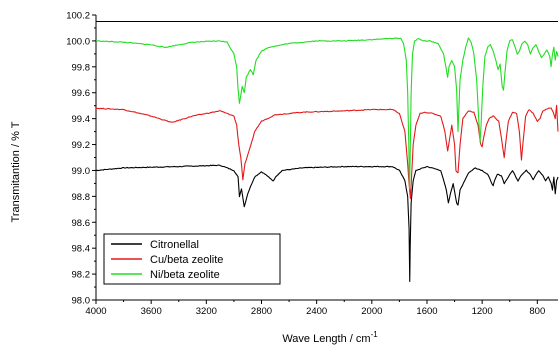  Describe the element at coordinates (81, 197) in the screenshot. I see `y-tick-label: 98.8` at that location.